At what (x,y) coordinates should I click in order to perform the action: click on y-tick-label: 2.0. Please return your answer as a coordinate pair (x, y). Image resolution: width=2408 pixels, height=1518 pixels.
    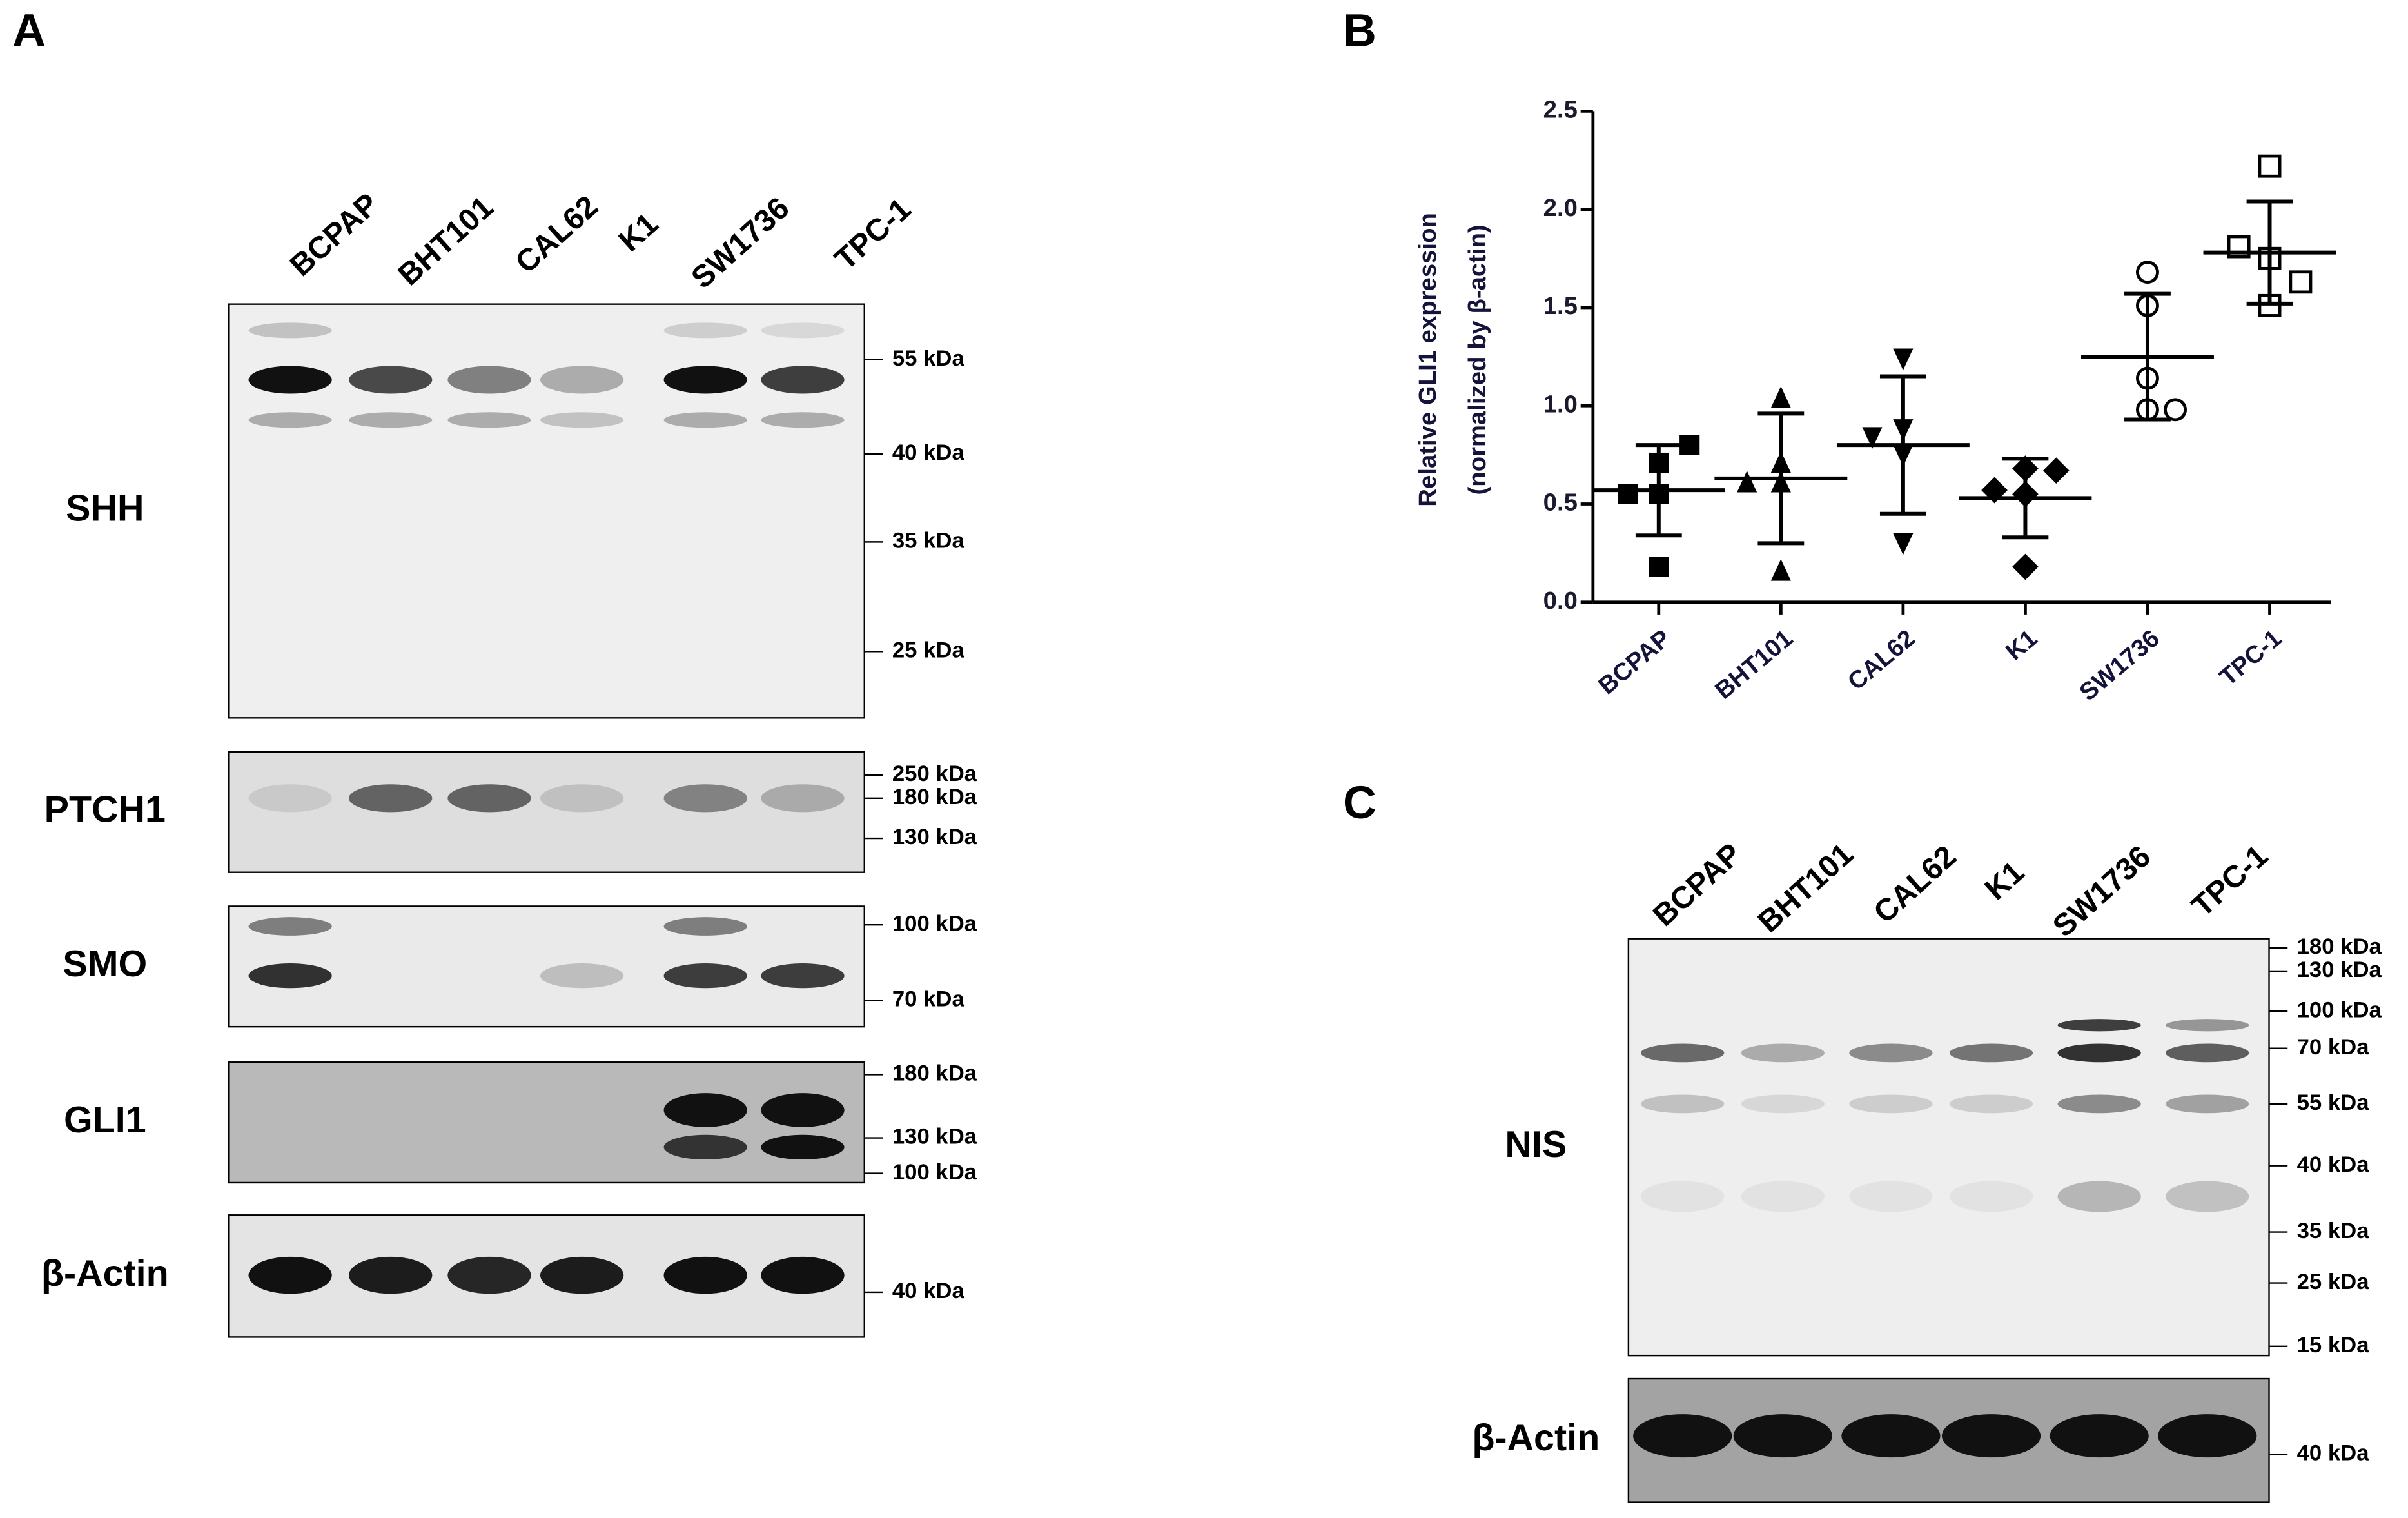
    Looking at the image, I should click on (1560, 208).